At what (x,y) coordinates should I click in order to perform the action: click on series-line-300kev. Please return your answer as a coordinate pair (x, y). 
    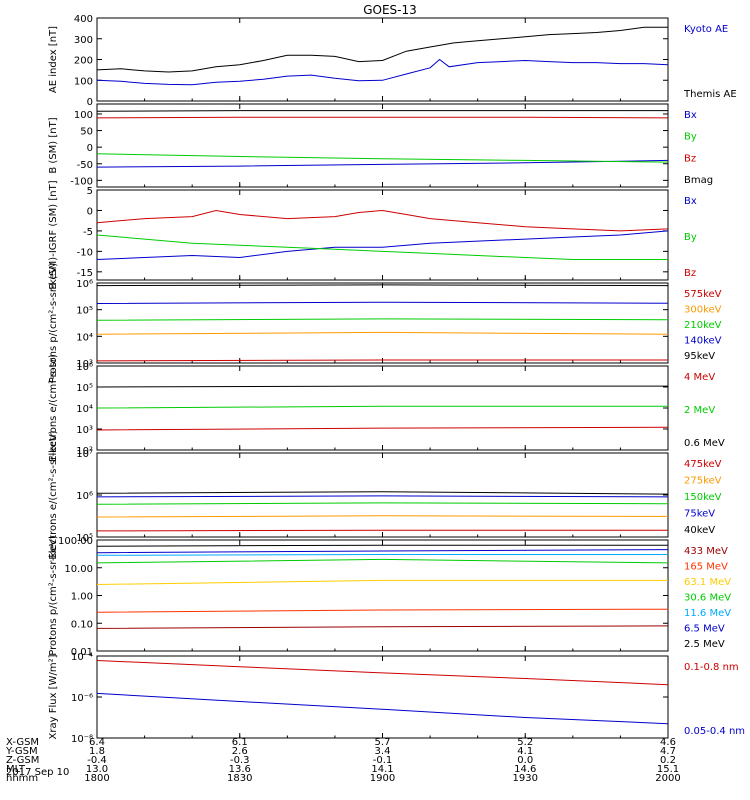
    Looking at the image, I should click on (382, 333).